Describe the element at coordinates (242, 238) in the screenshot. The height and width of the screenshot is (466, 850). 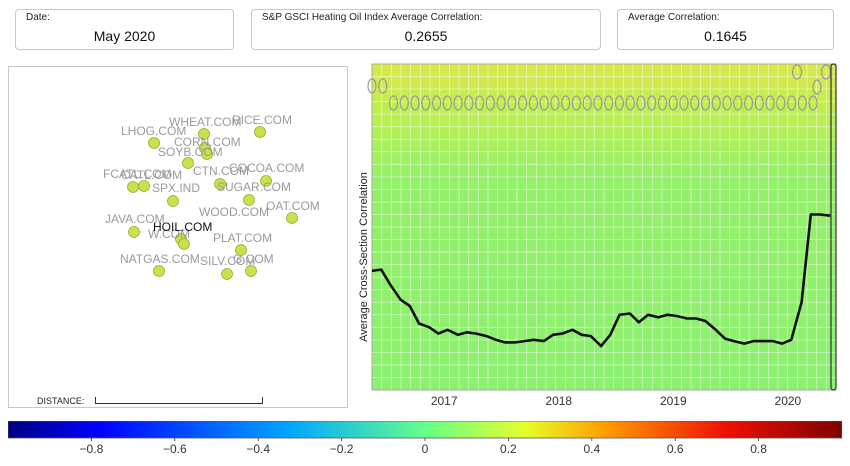
I see `network-node-label: PLAT.COM` at that location.